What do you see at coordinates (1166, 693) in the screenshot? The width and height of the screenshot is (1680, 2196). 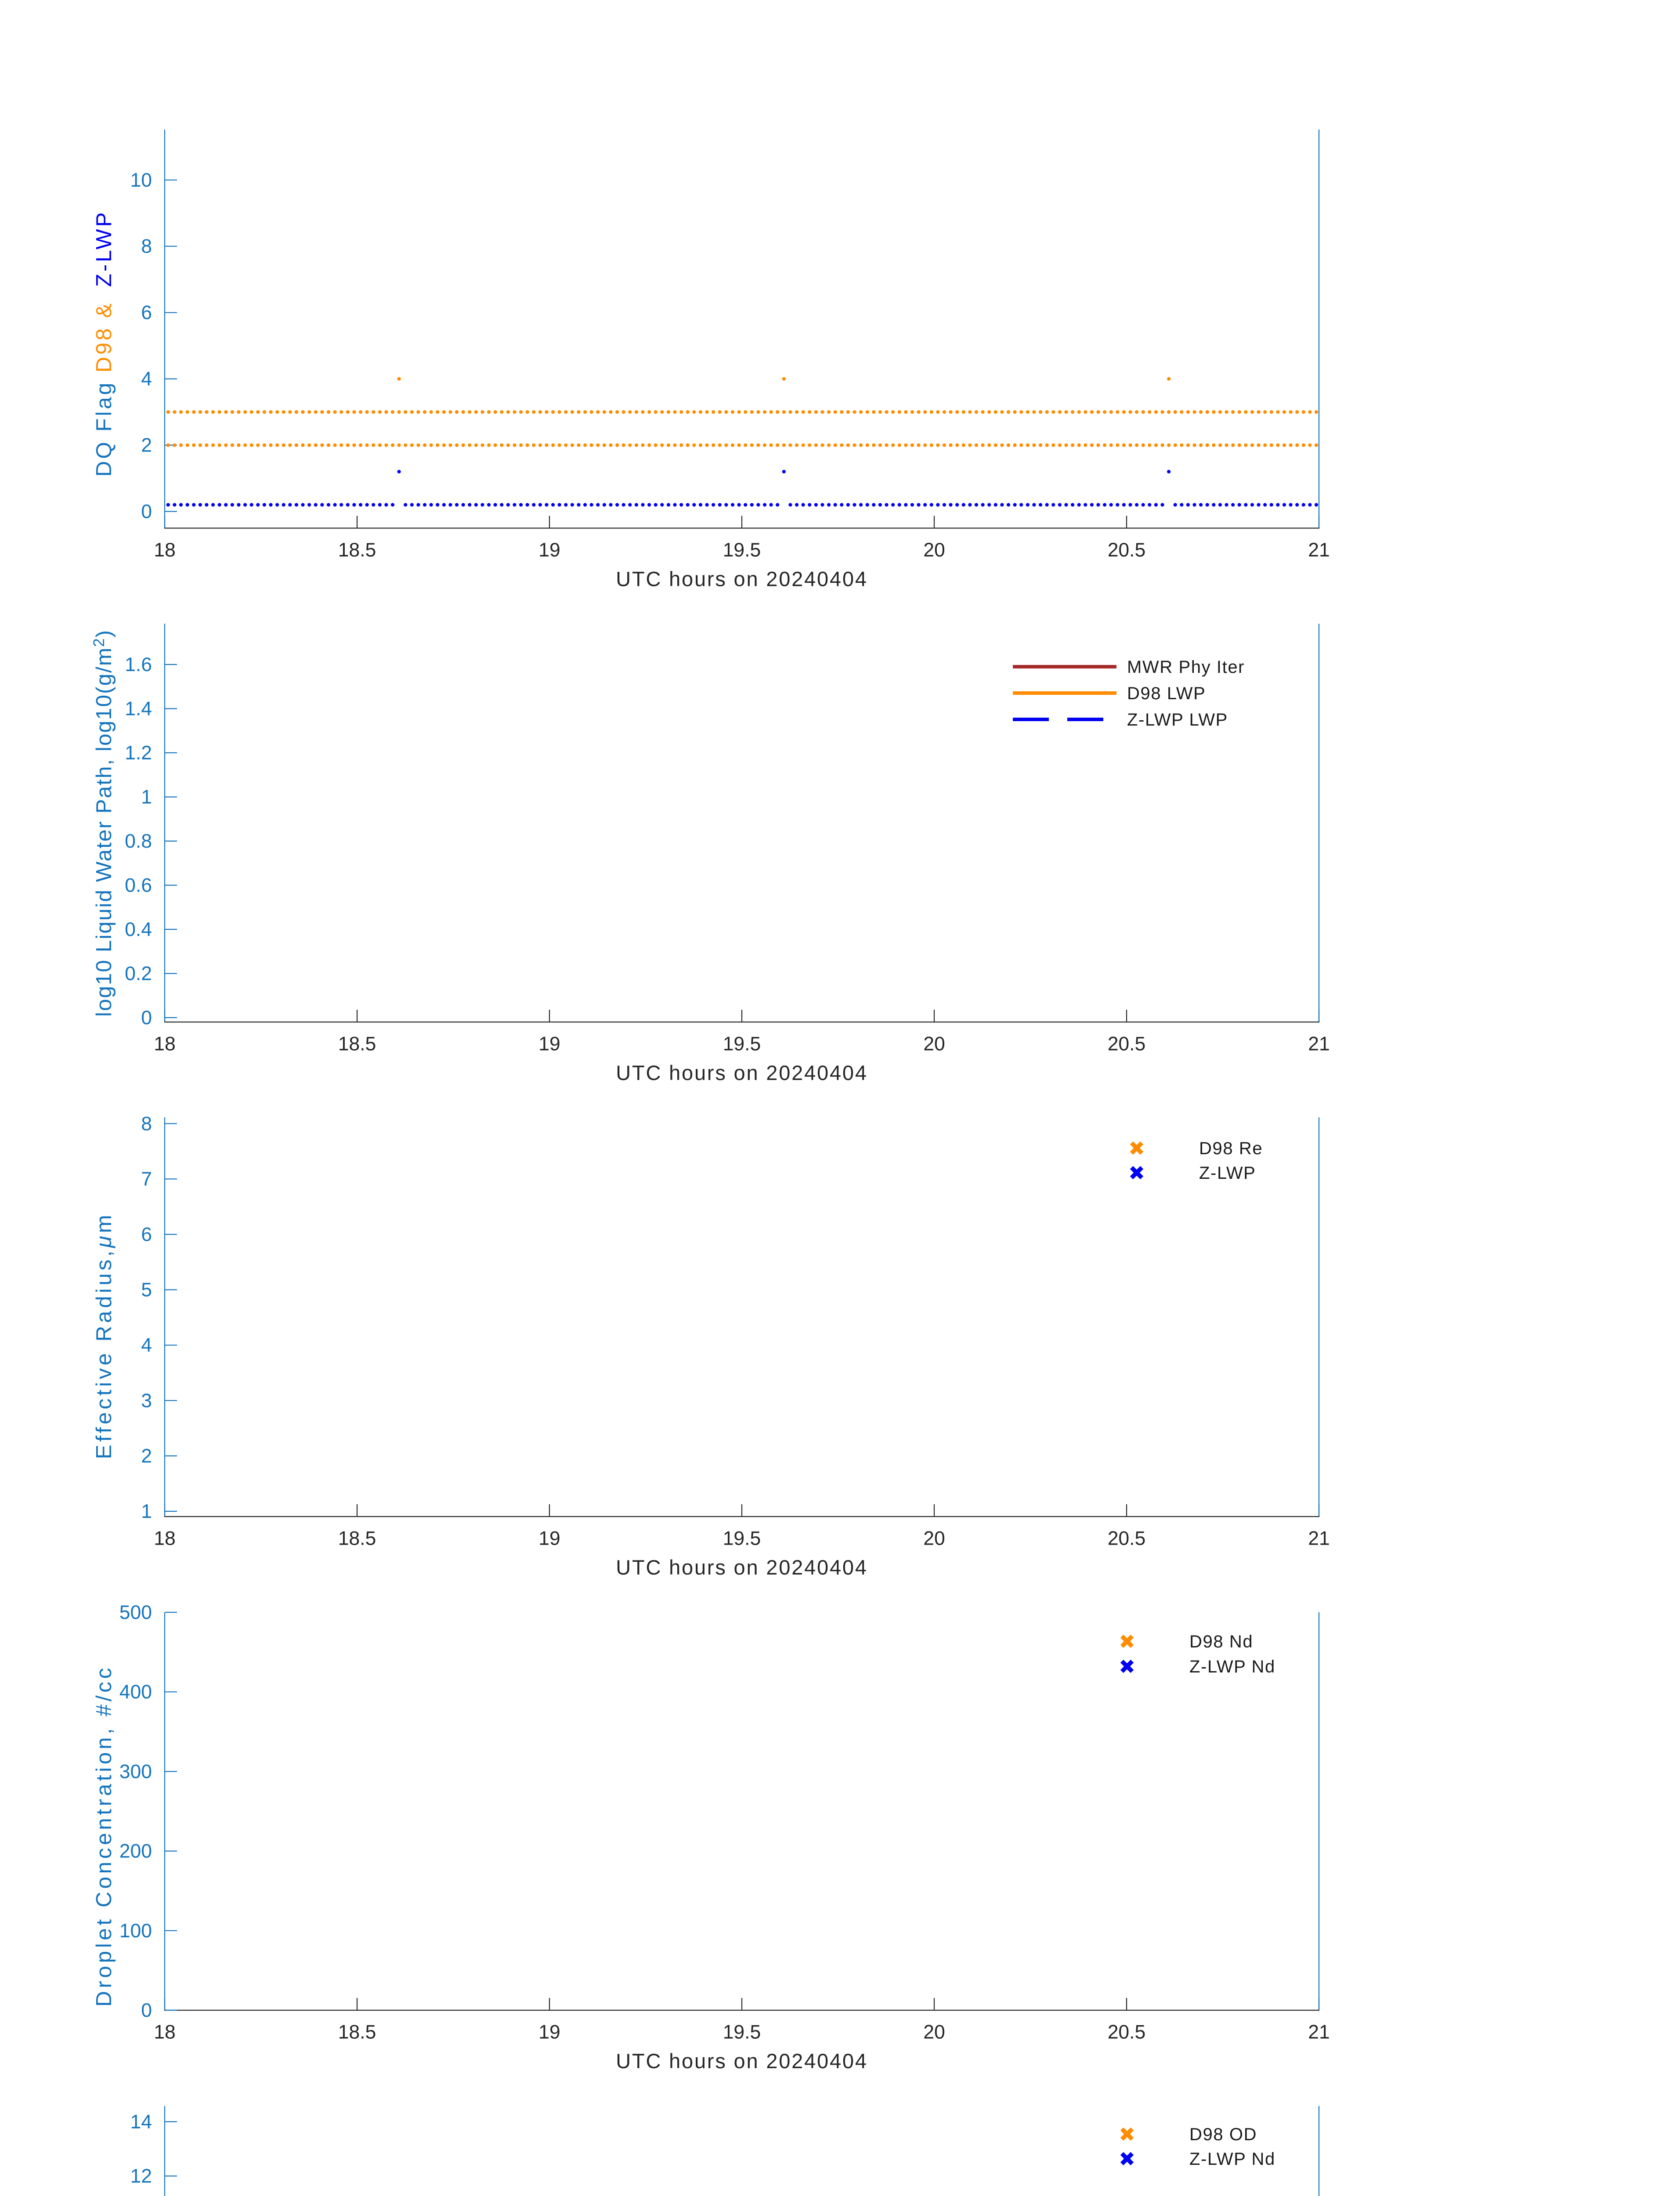 I see `svg-text: D98 LWP` at bounding box center [1166, 693].